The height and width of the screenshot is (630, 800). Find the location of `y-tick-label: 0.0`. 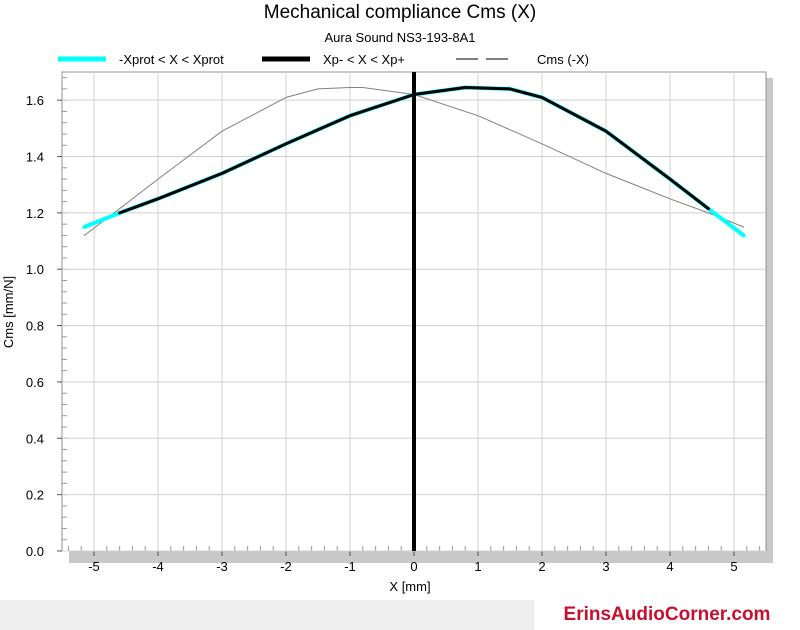

y-tick-label: 0.0 is located at coordinates (35, 551).